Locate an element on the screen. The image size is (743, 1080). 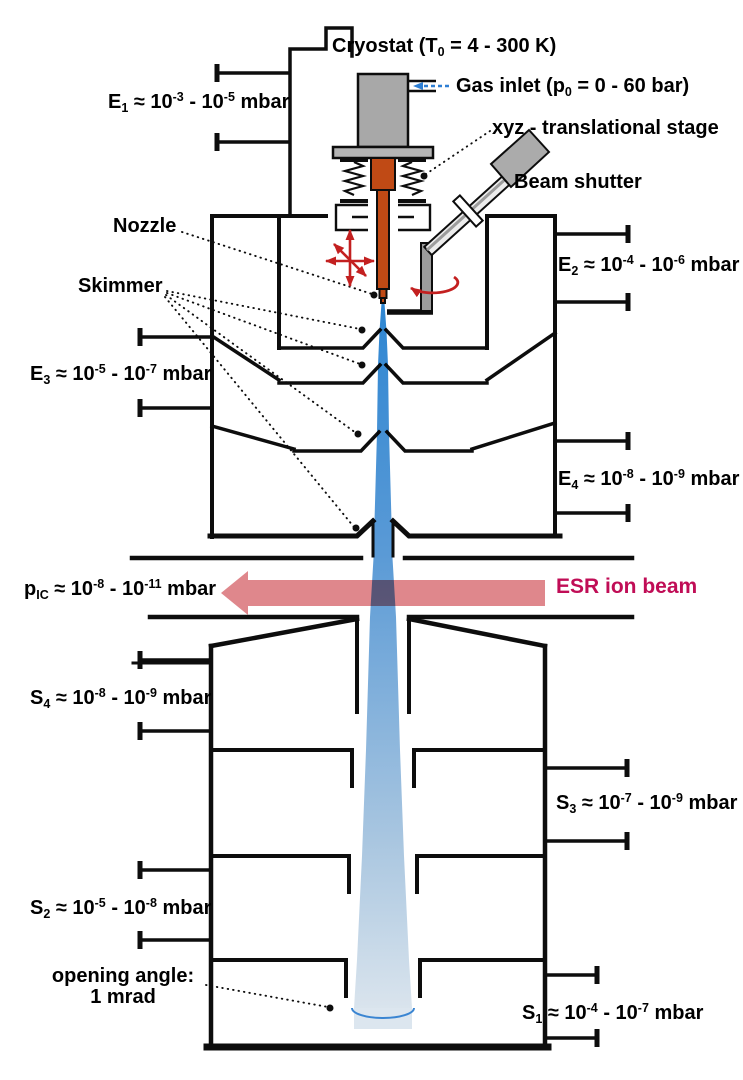
opening-angle-line2: 1 mrad is located at coordinates (123, 997).